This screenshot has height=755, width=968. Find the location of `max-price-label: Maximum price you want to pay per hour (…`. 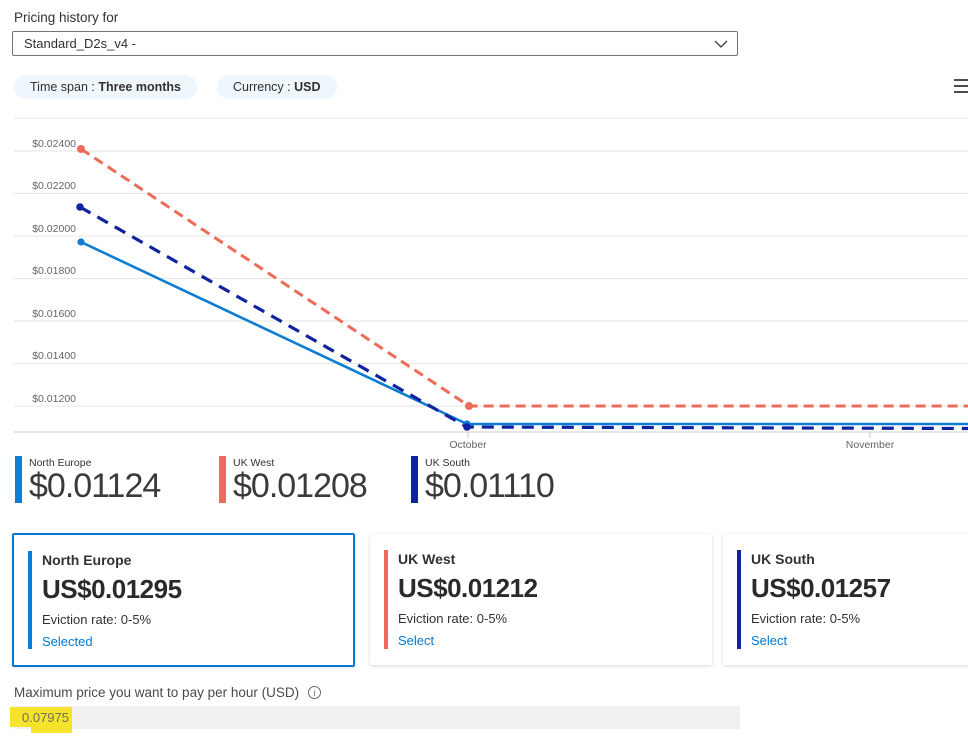

max-price-label: Maximum price you want to pay per hour (… is located at coordinates (157, 692).